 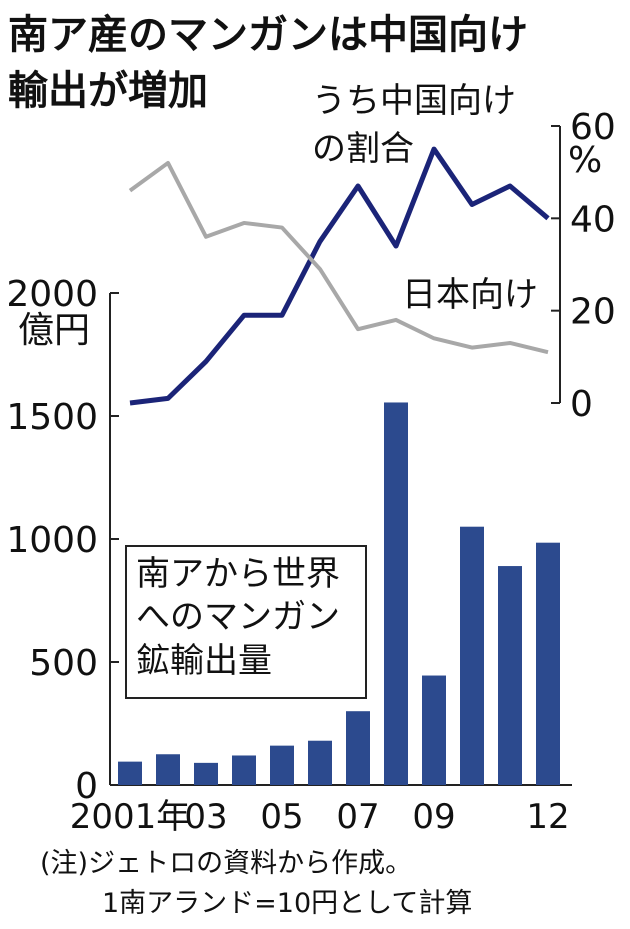 What do you see at coordinates (414, 101) in the screenshot?
I see `series-label-china-line-1: うち中国向け` at bounding box center [414, 101].